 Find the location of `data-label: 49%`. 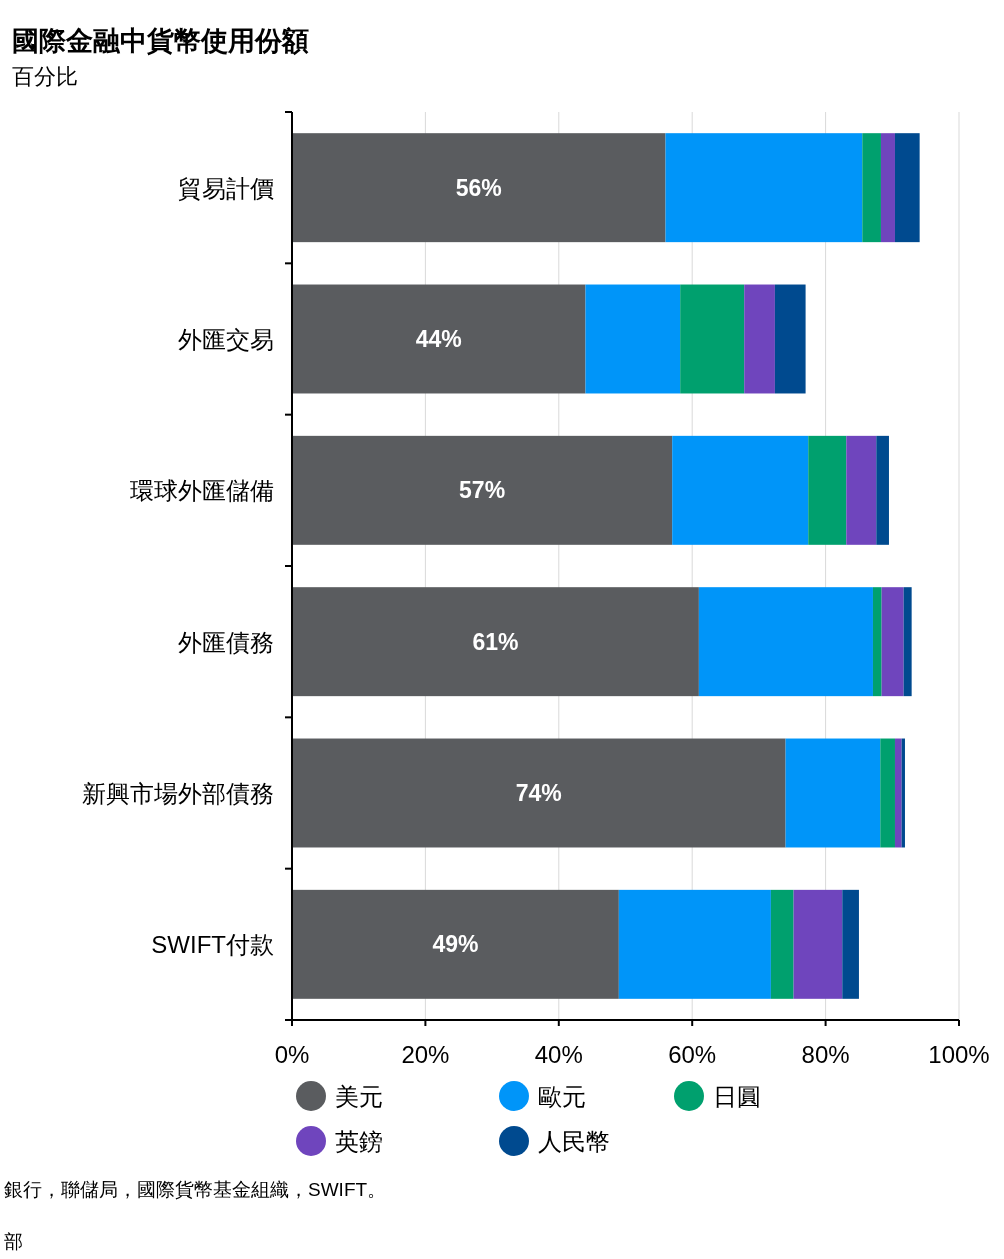

data-label: 49% is located at coordinates (455, 944).